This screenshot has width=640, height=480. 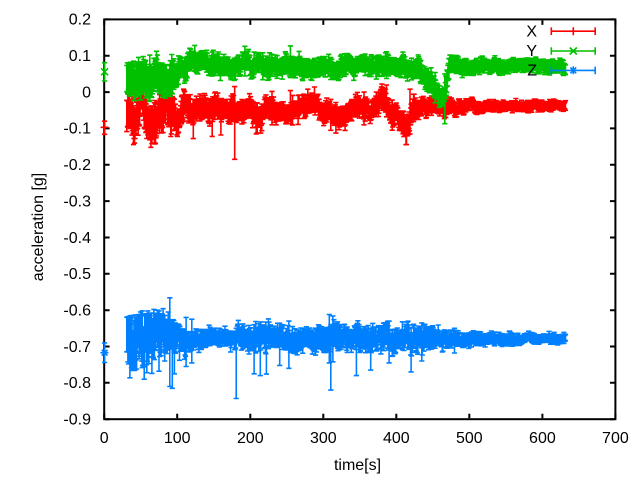 What do you see at coordinates (542, 438) in the screenshot?
I see `svg-text: 600` at bounding box center [542, 438].